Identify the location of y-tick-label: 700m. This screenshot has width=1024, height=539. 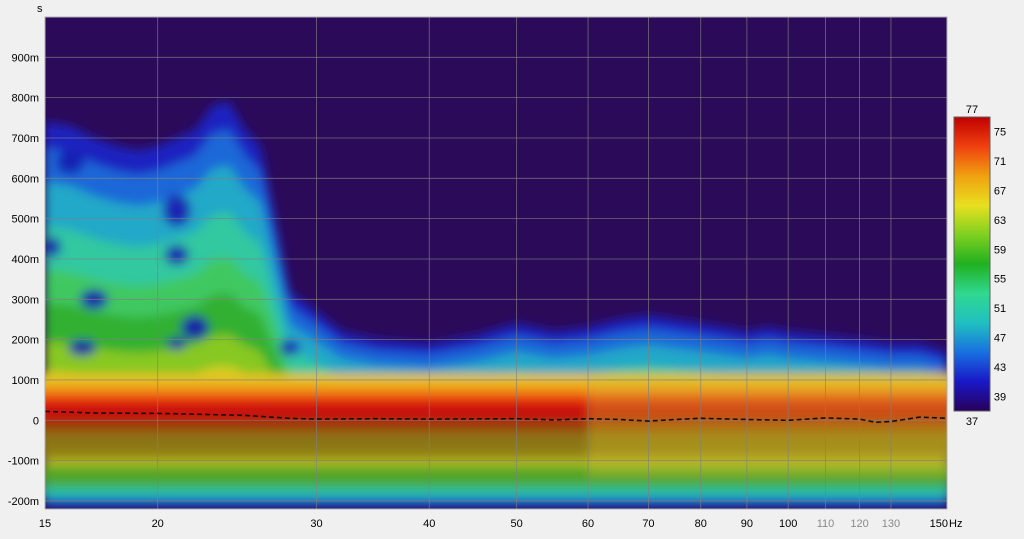
(25, 139).